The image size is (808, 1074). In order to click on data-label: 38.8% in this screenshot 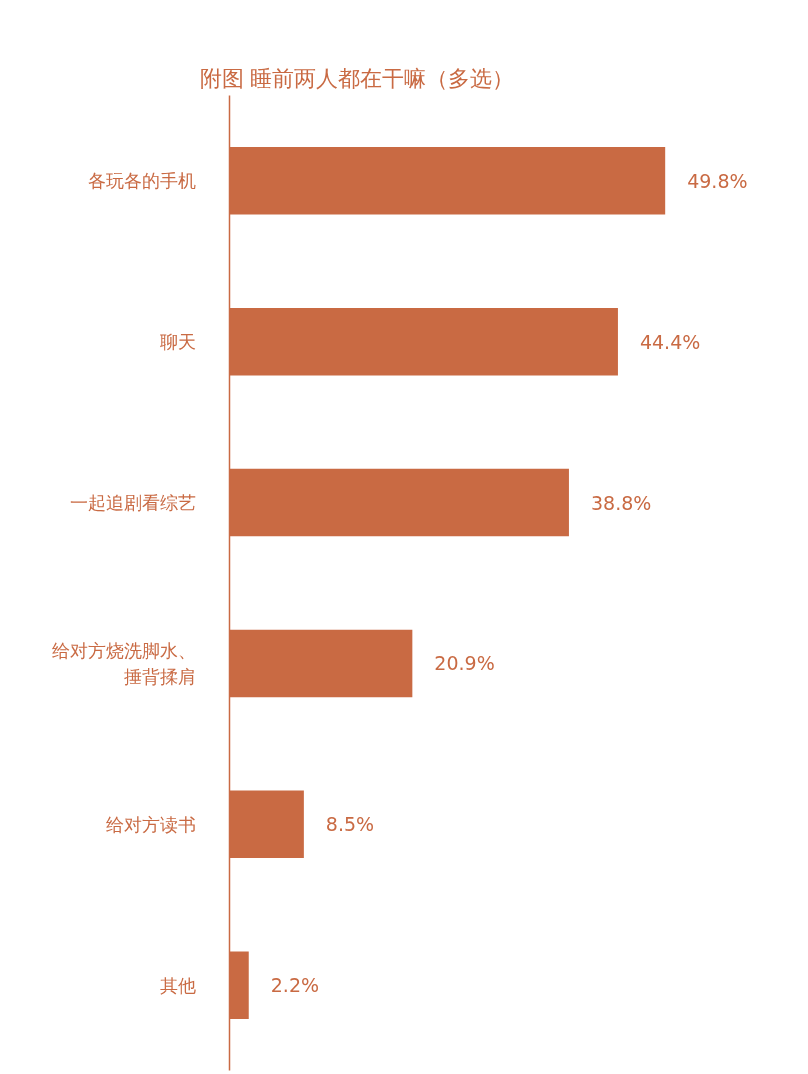, I will do `click(621, 502)`.